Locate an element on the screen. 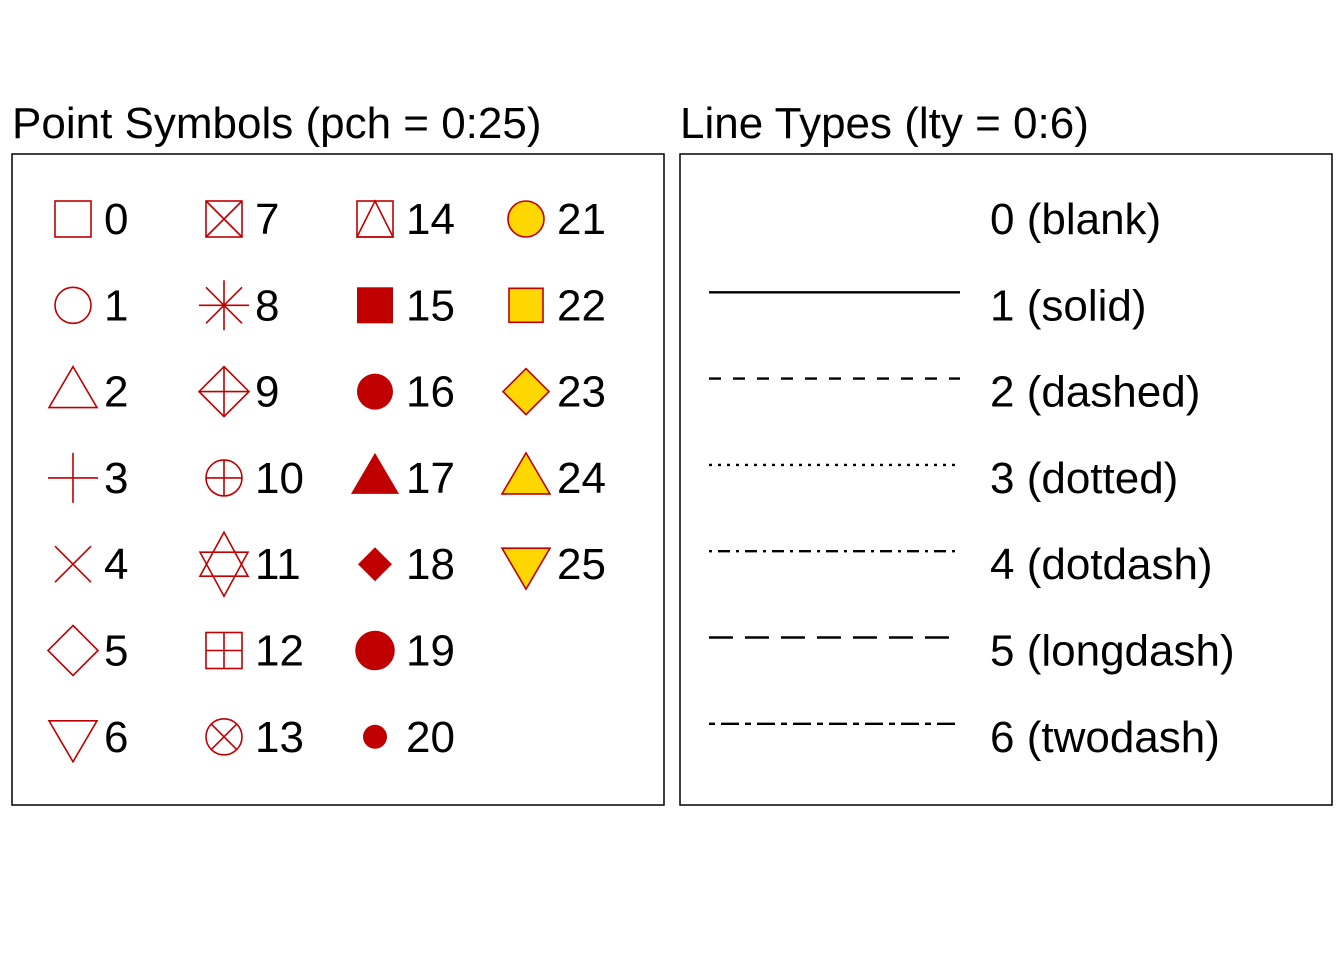  symbol-cell-5: 5 is located at coordinates (87, 650).